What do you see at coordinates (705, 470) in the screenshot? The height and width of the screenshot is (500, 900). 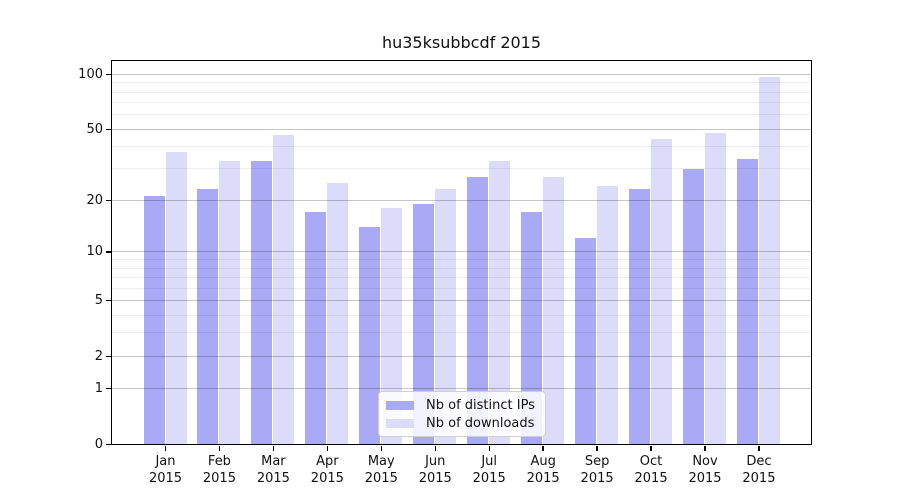 I see `x-tick-label: Nov 2015` at bounding box center [705, 470].